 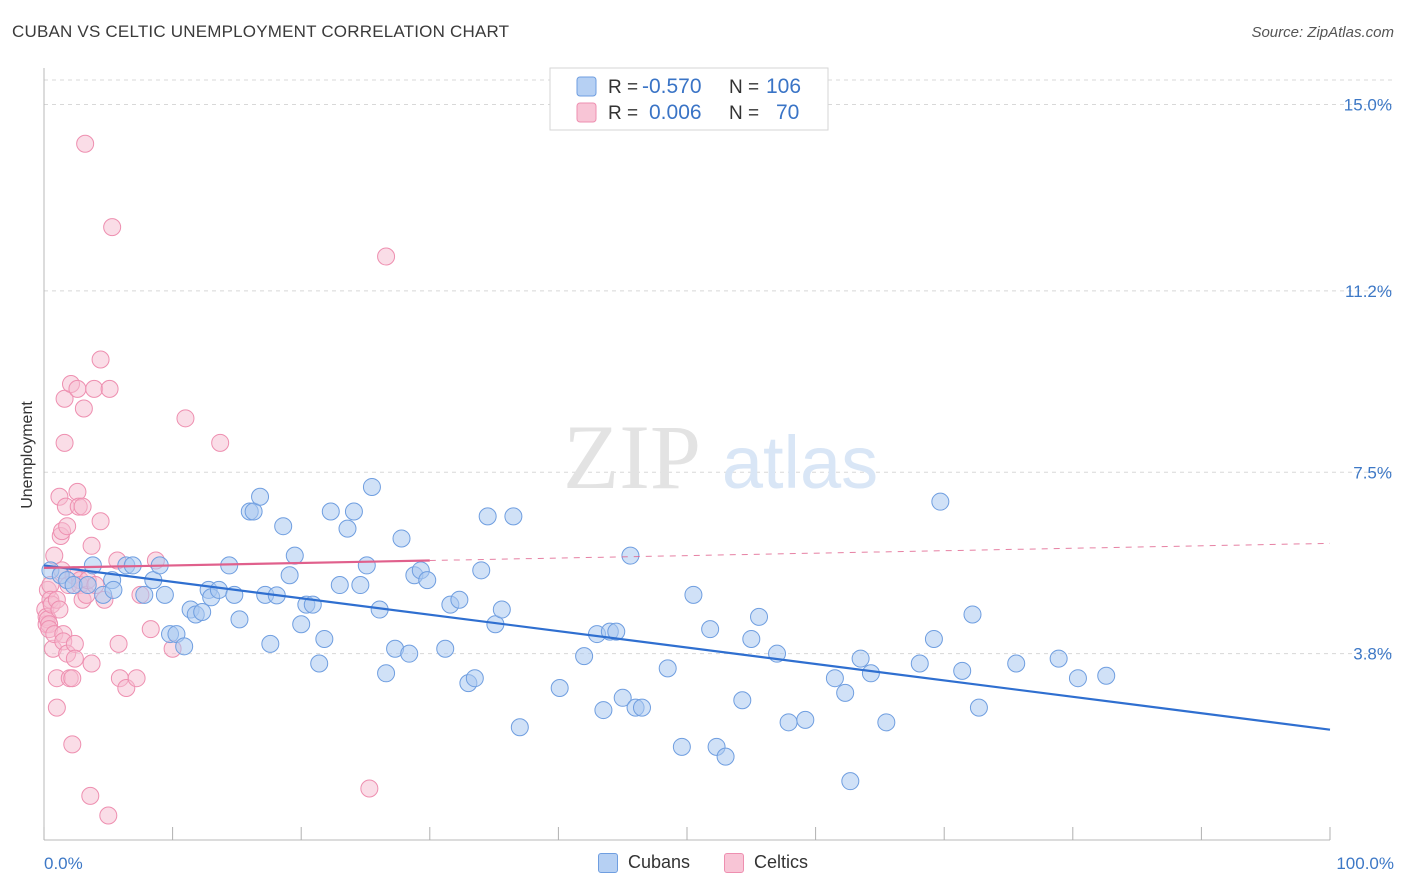 What do you see at coordinates (734, 862) in the screenshot?
I see `celtics-swatch` at bounding box center [734, 862].